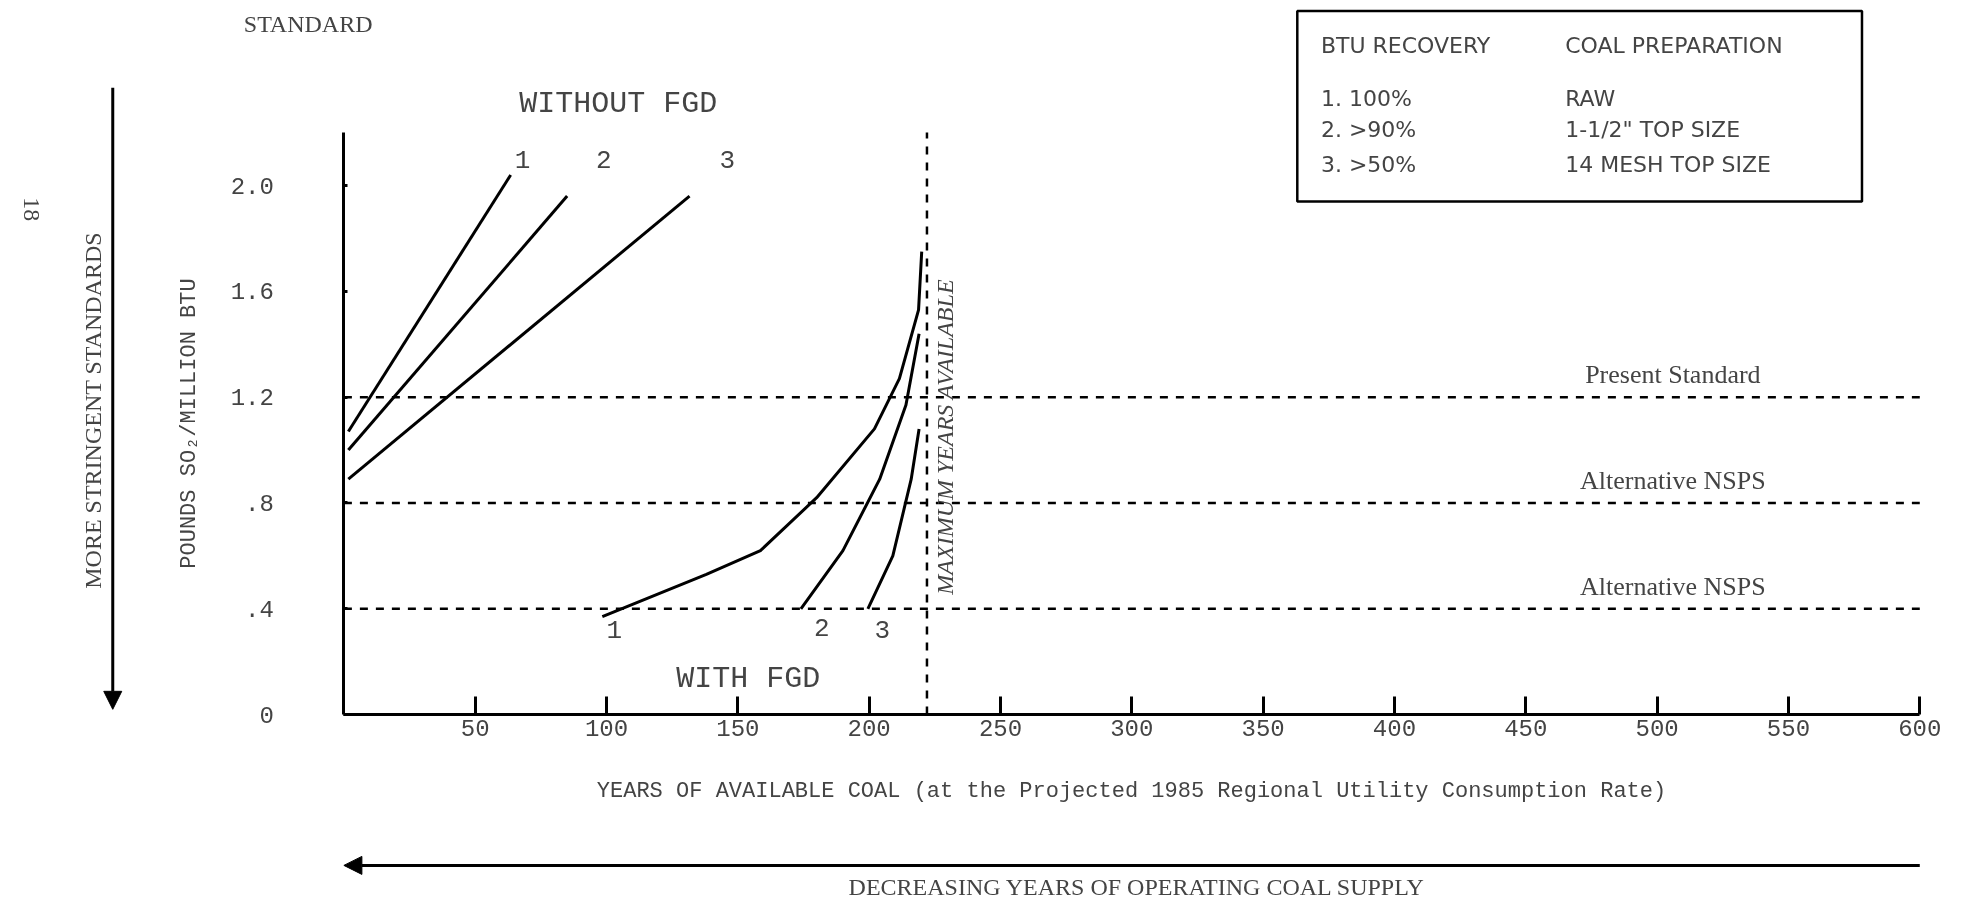 This screenshot has width=1972, height=917. Describe the element at coordinates (259, 610) in the screenshot. I see `y-tick-label: .4` at that location.